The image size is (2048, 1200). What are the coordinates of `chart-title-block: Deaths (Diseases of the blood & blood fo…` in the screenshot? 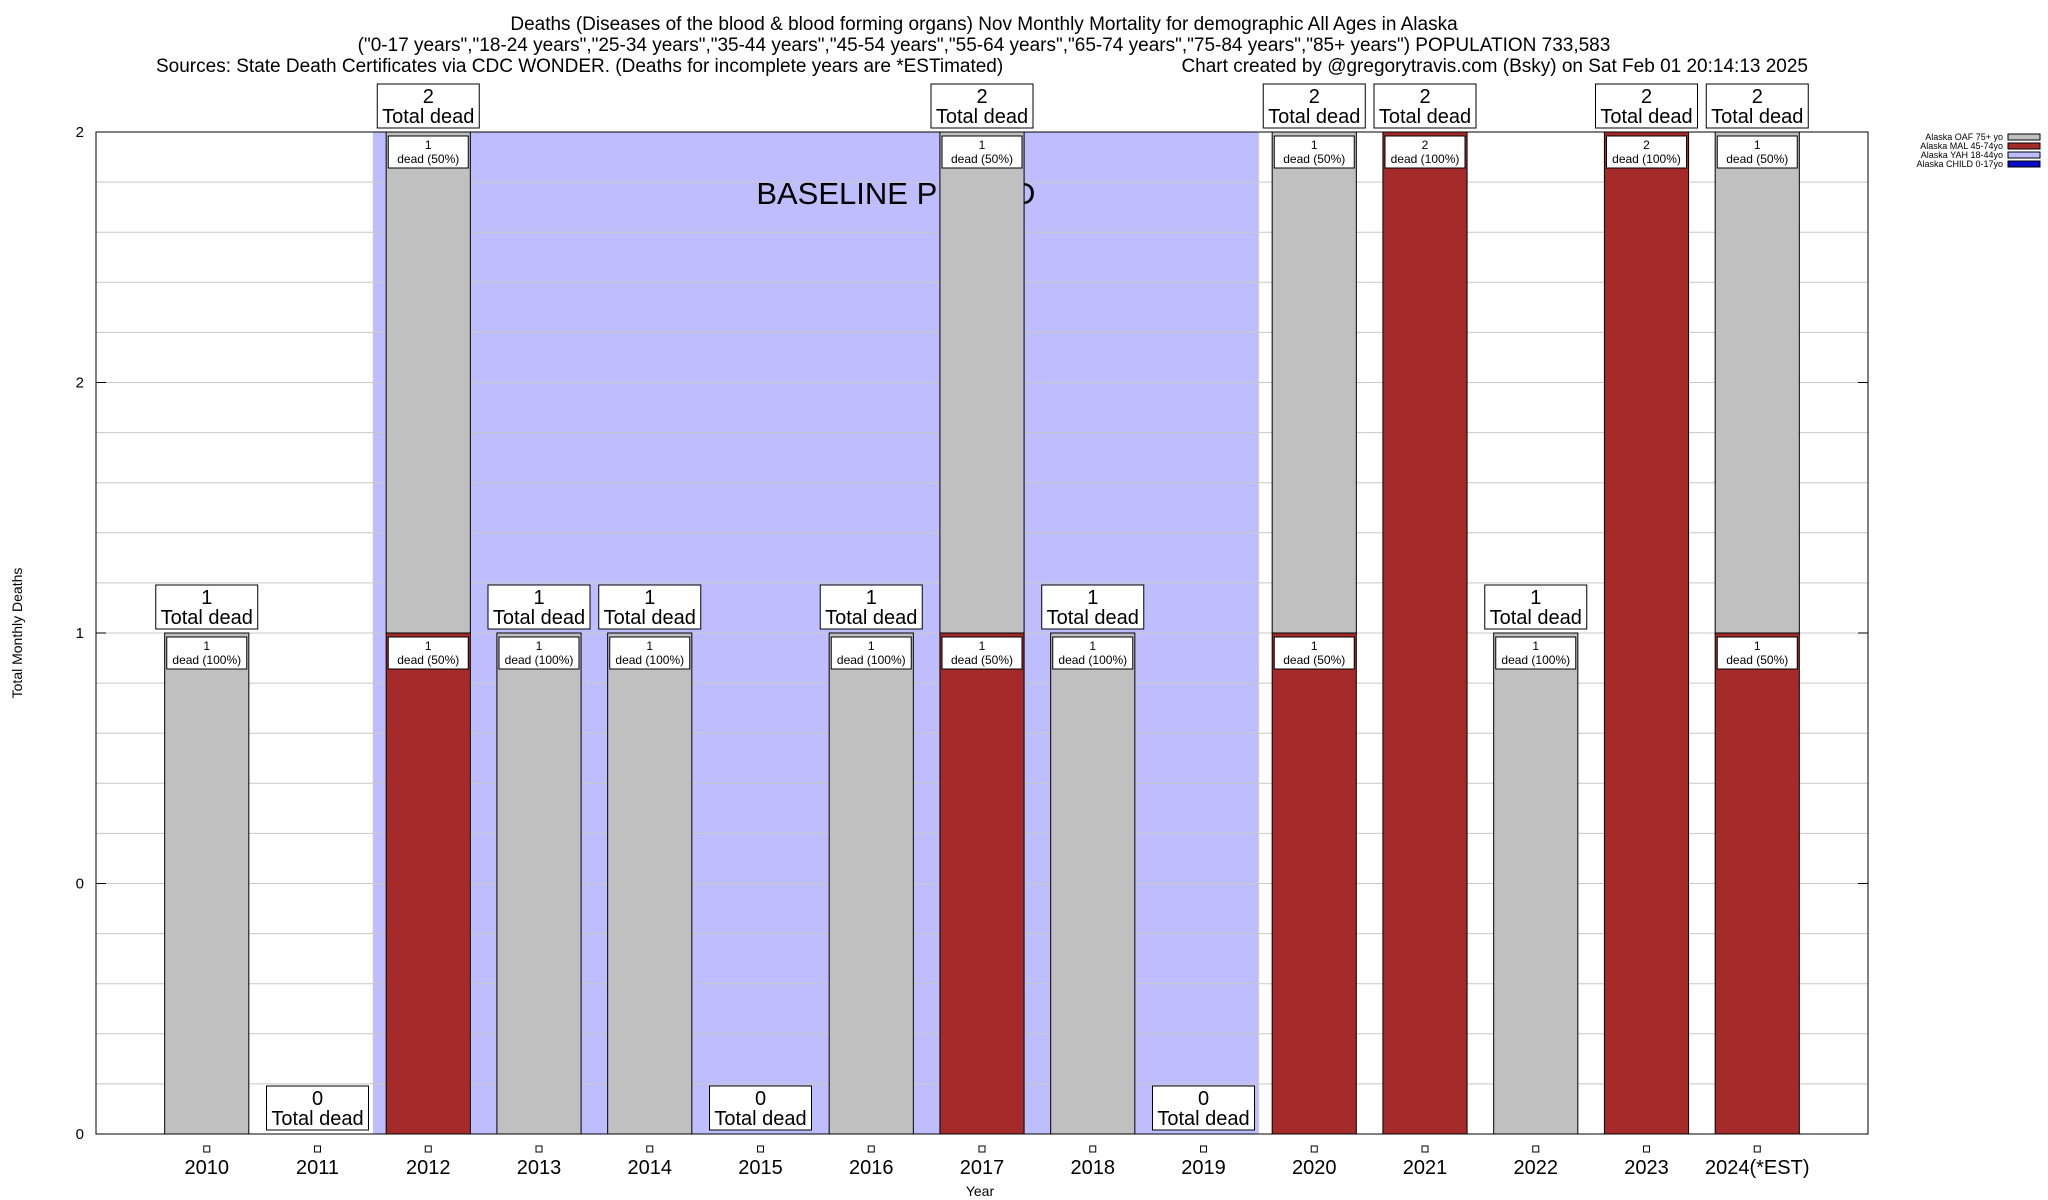 It's located at (982, 45).